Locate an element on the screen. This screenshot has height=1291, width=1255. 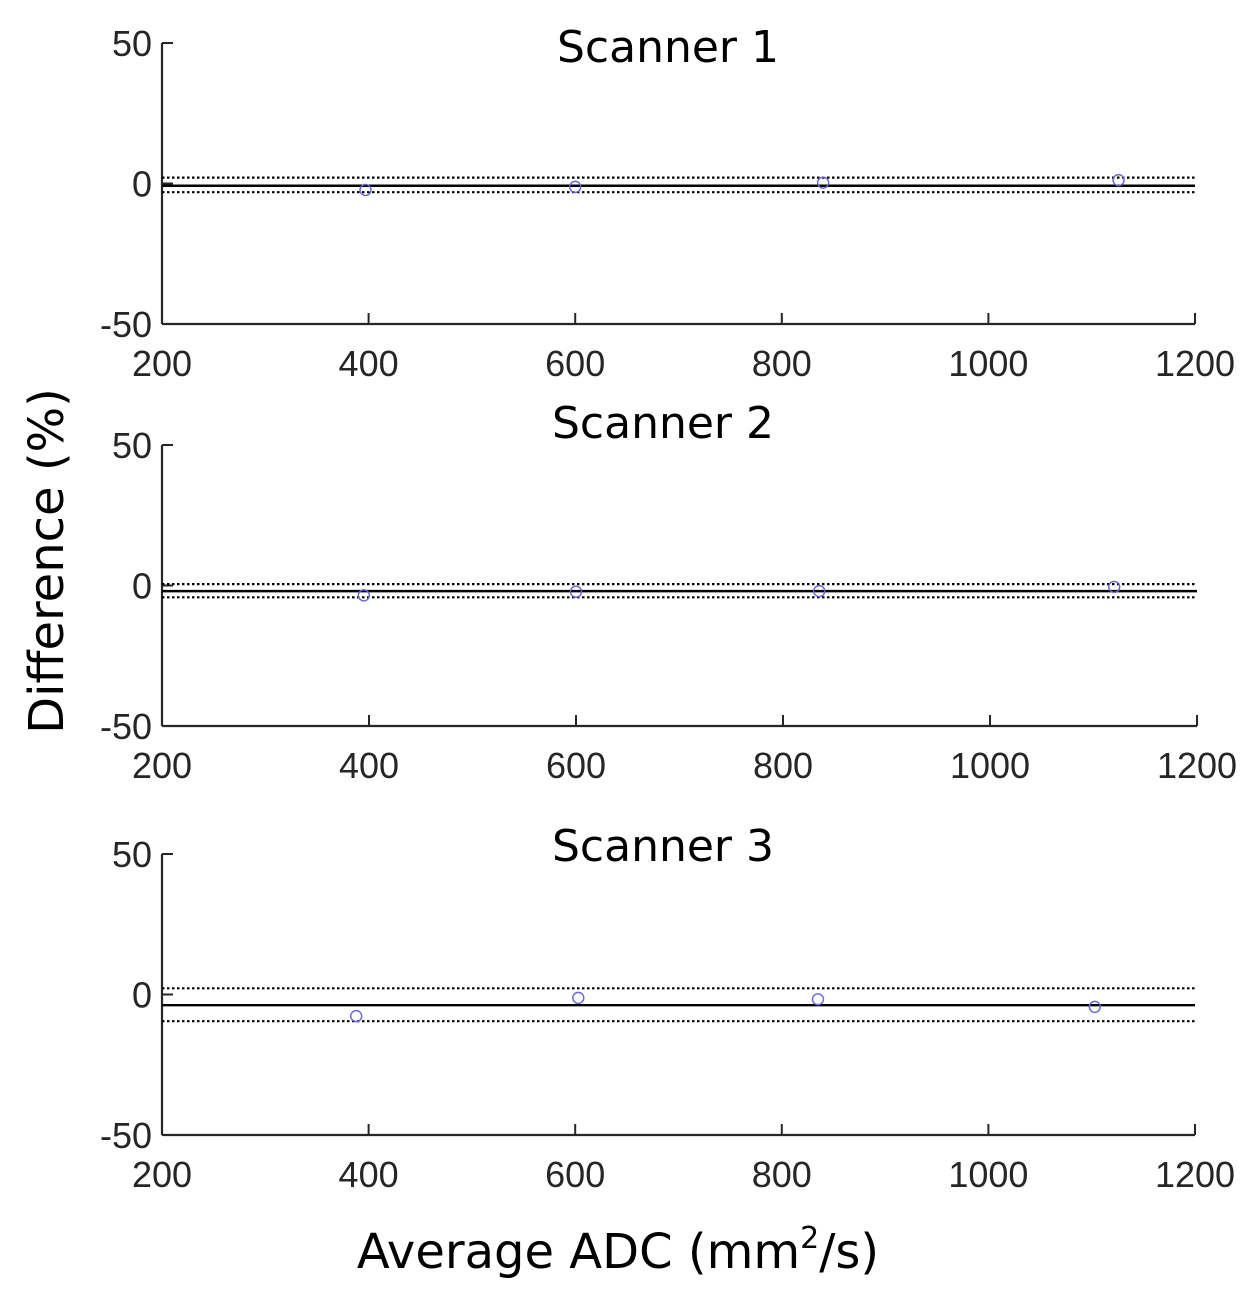
y-axis-title: Difference (%) is located at coordinates (47, 561).